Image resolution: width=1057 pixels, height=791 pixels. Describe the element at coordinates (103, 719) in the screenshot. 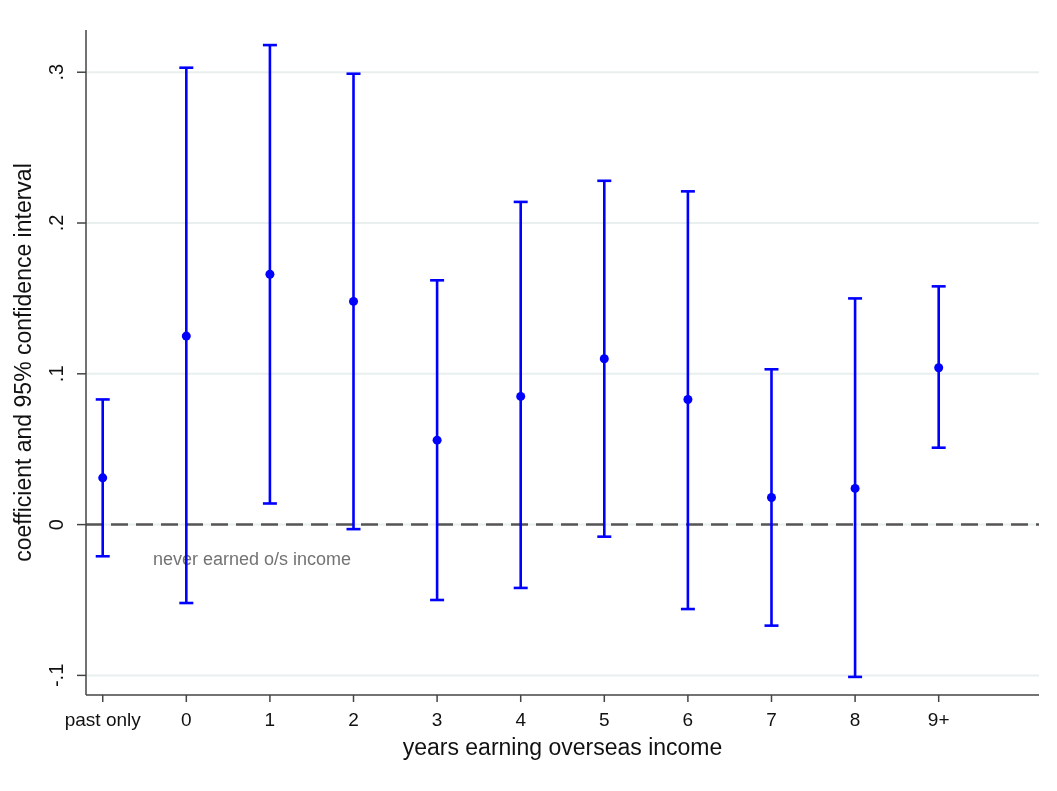

I see `x-tick-label: past only` at that location.